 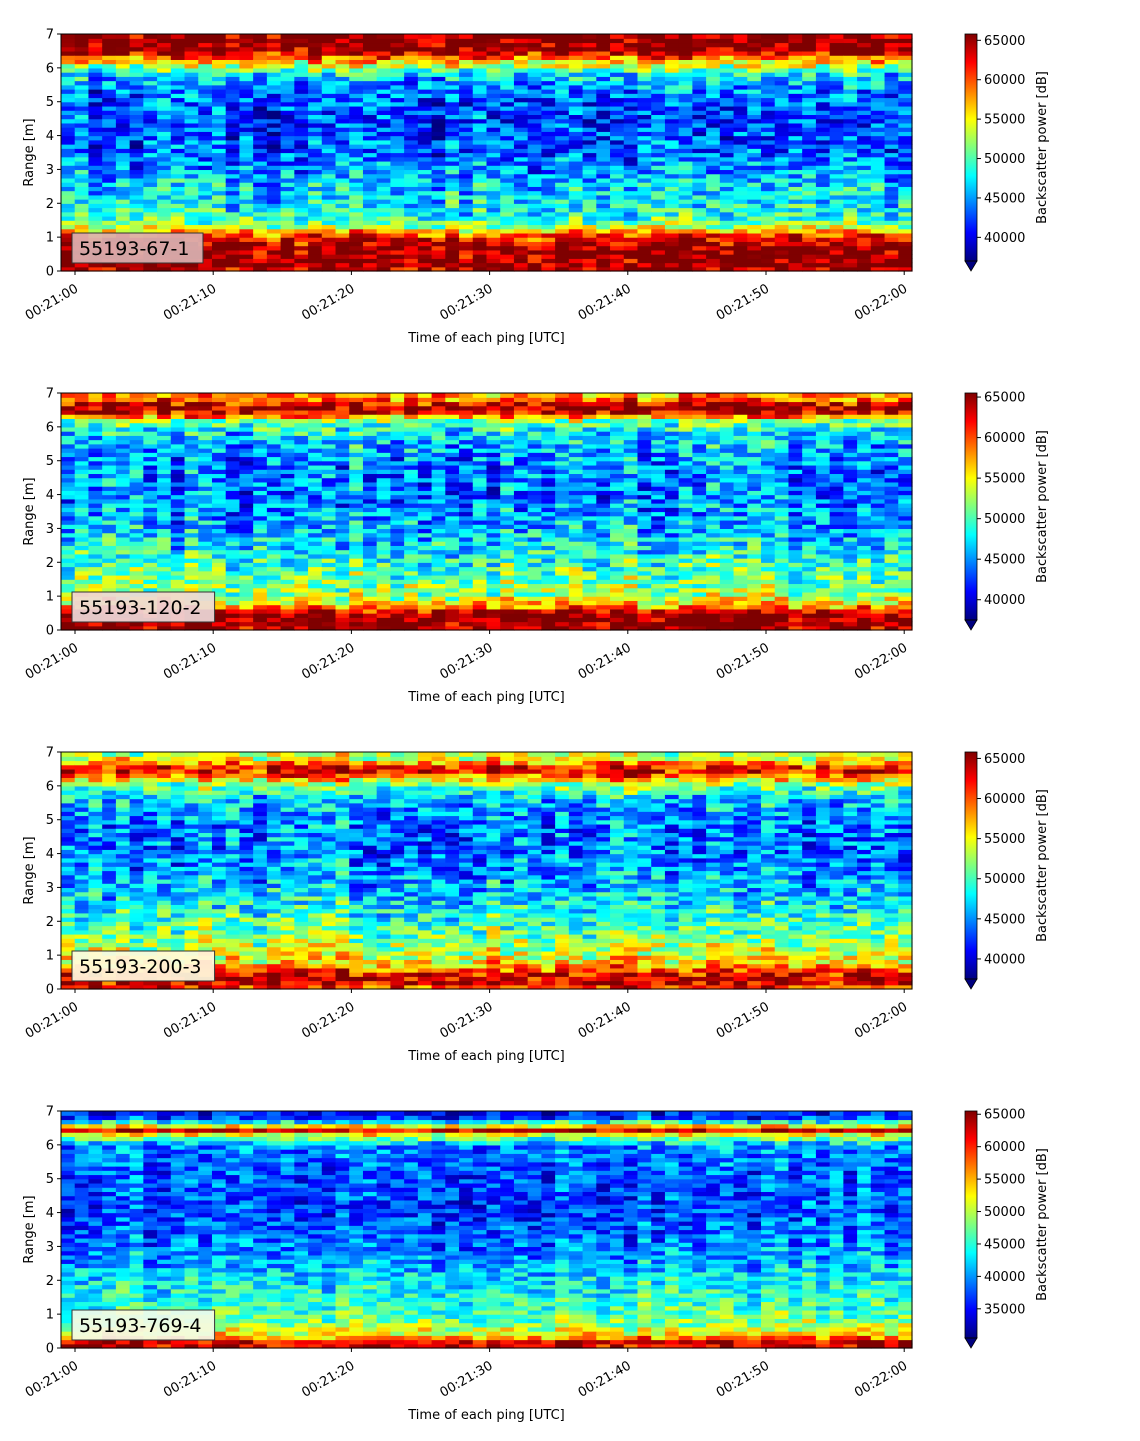 I want to click on colorbar-tick-label: 50000, so click(x=1004, y=159).